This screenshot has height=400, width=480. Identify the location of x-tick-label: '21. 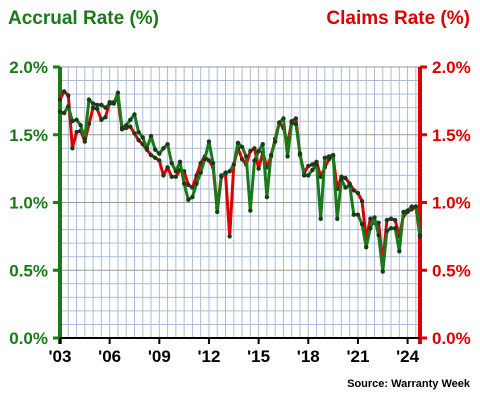
(357, 356).